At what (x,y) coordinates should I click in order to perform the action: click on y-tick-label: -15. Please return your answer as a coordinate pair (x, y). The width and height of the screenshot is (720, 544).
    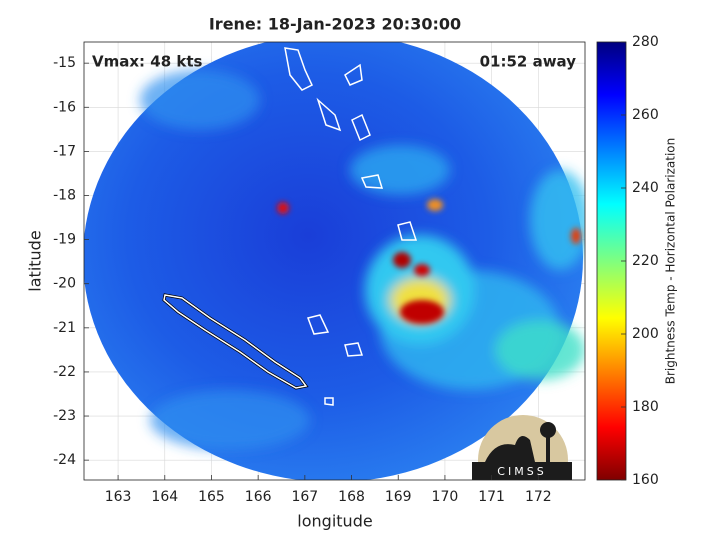
    Looking at the image, I should click on (64, 63).